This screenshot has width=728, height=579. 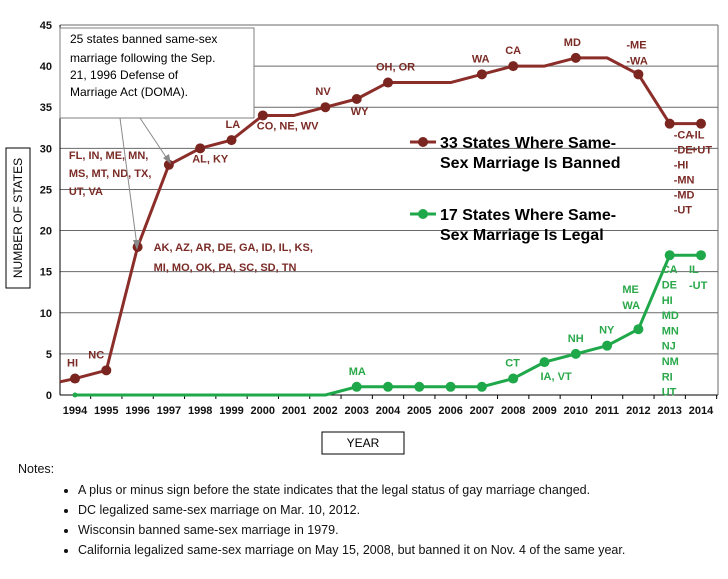 I want to click on x-axis-title: YEAR, so click(x=363, y=443).